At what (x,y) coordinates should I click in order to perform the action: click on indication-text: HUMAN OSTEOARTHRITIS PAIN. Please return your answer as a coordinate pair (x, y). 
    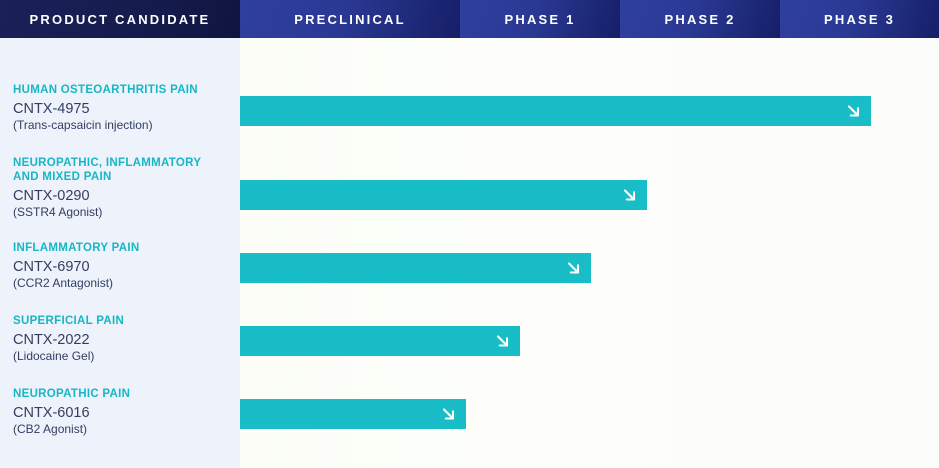
    Looking at the image, I should click on (105, 90).